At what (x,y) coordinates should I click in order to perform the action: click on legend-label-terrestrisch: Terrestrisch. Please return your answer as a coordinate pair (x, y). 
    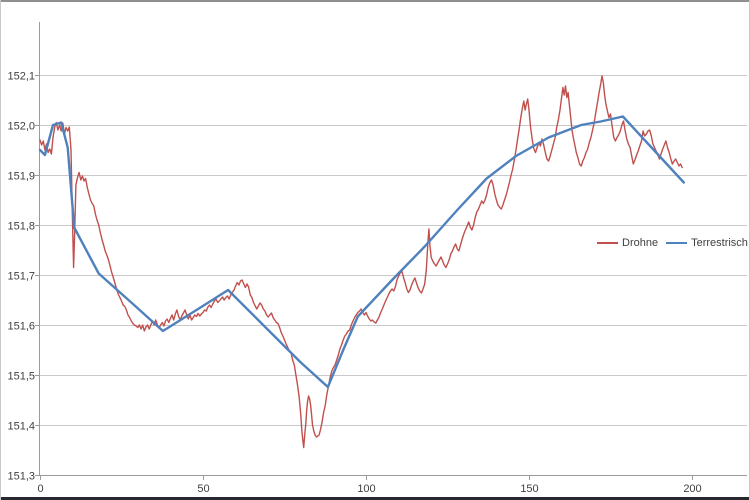
    Looking at the image, I should click on (719, 243).